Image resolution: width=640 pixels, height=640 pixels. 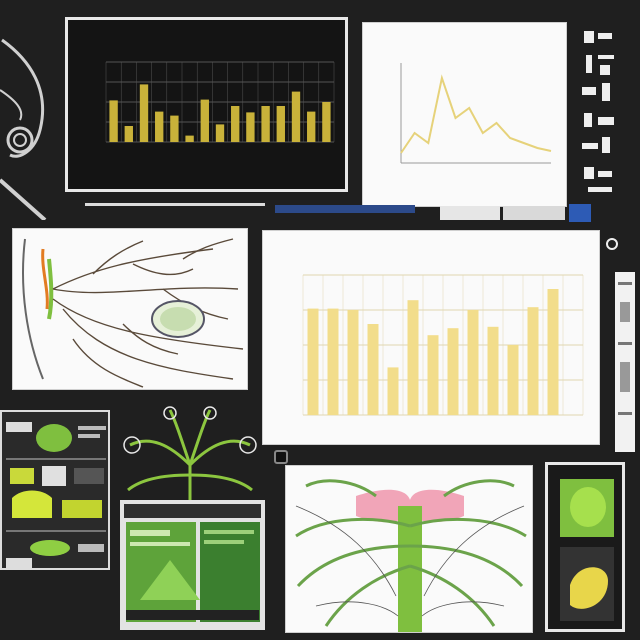 I want to click on connector-dot-left, so click(x=281, y=457).